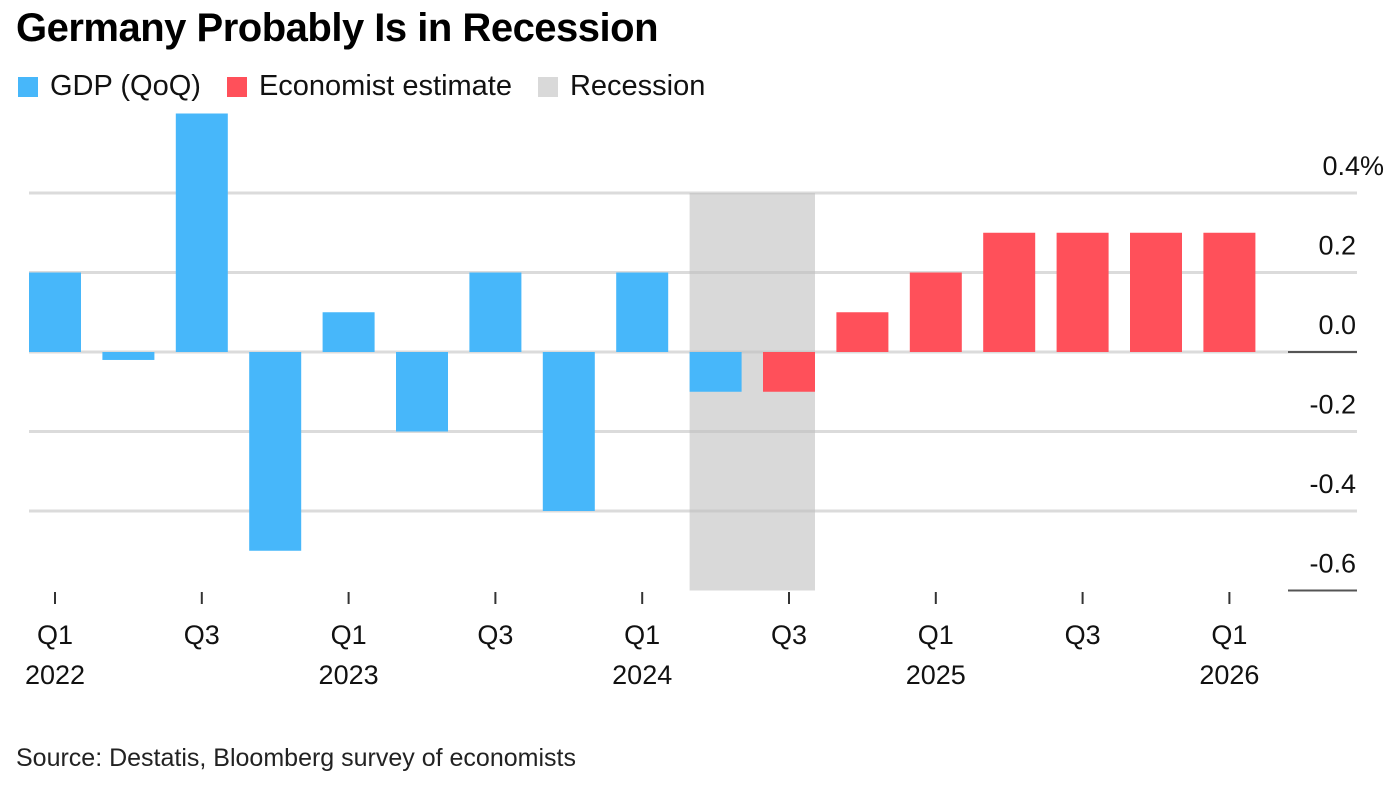  Describe the element at coordinates (1353, 166) in the screenshot. I see `y-tick-label: 0.4%` at that location.